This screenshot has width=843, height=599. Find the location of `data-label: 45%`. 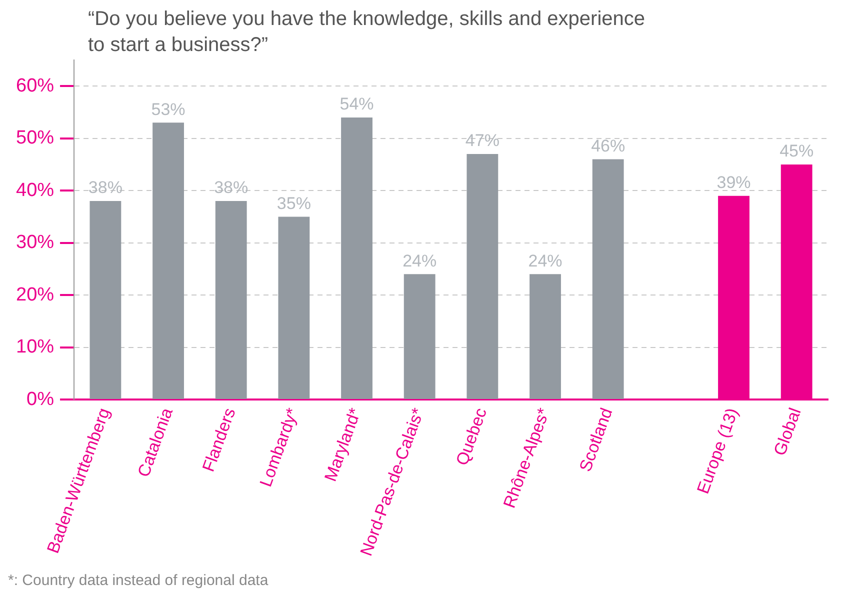

data-label: 45% is located at coordinates (797, 151).